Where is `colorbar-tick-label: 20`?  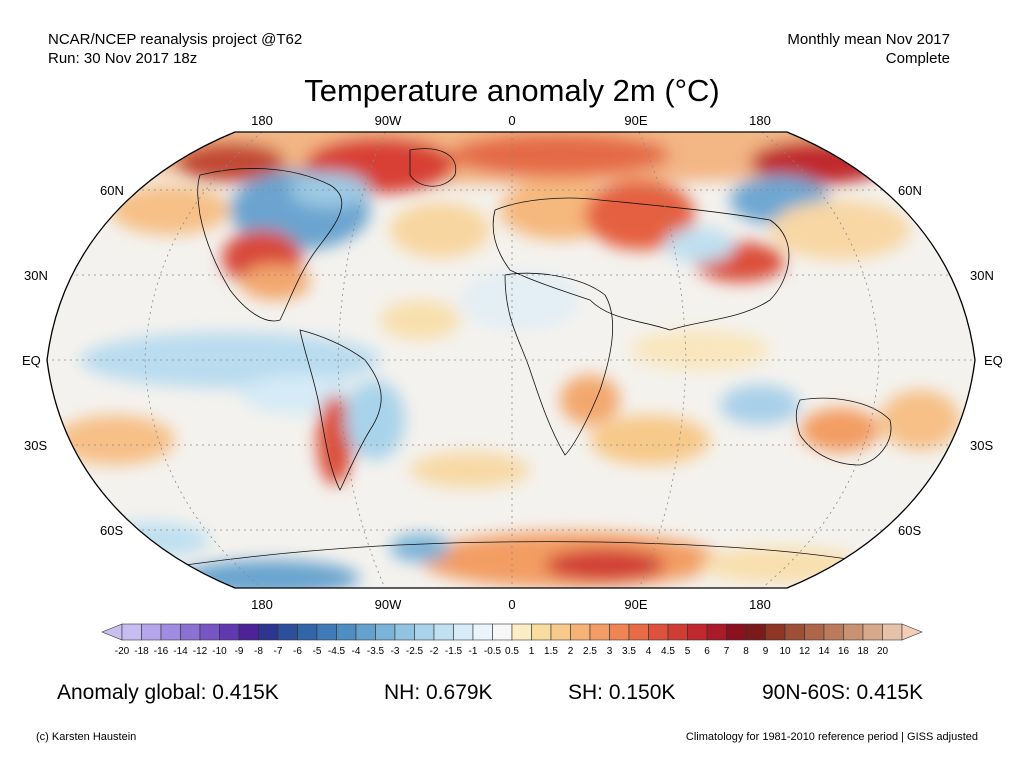 colorbar-tick-label: 20 is located at coordinates (882, 651).